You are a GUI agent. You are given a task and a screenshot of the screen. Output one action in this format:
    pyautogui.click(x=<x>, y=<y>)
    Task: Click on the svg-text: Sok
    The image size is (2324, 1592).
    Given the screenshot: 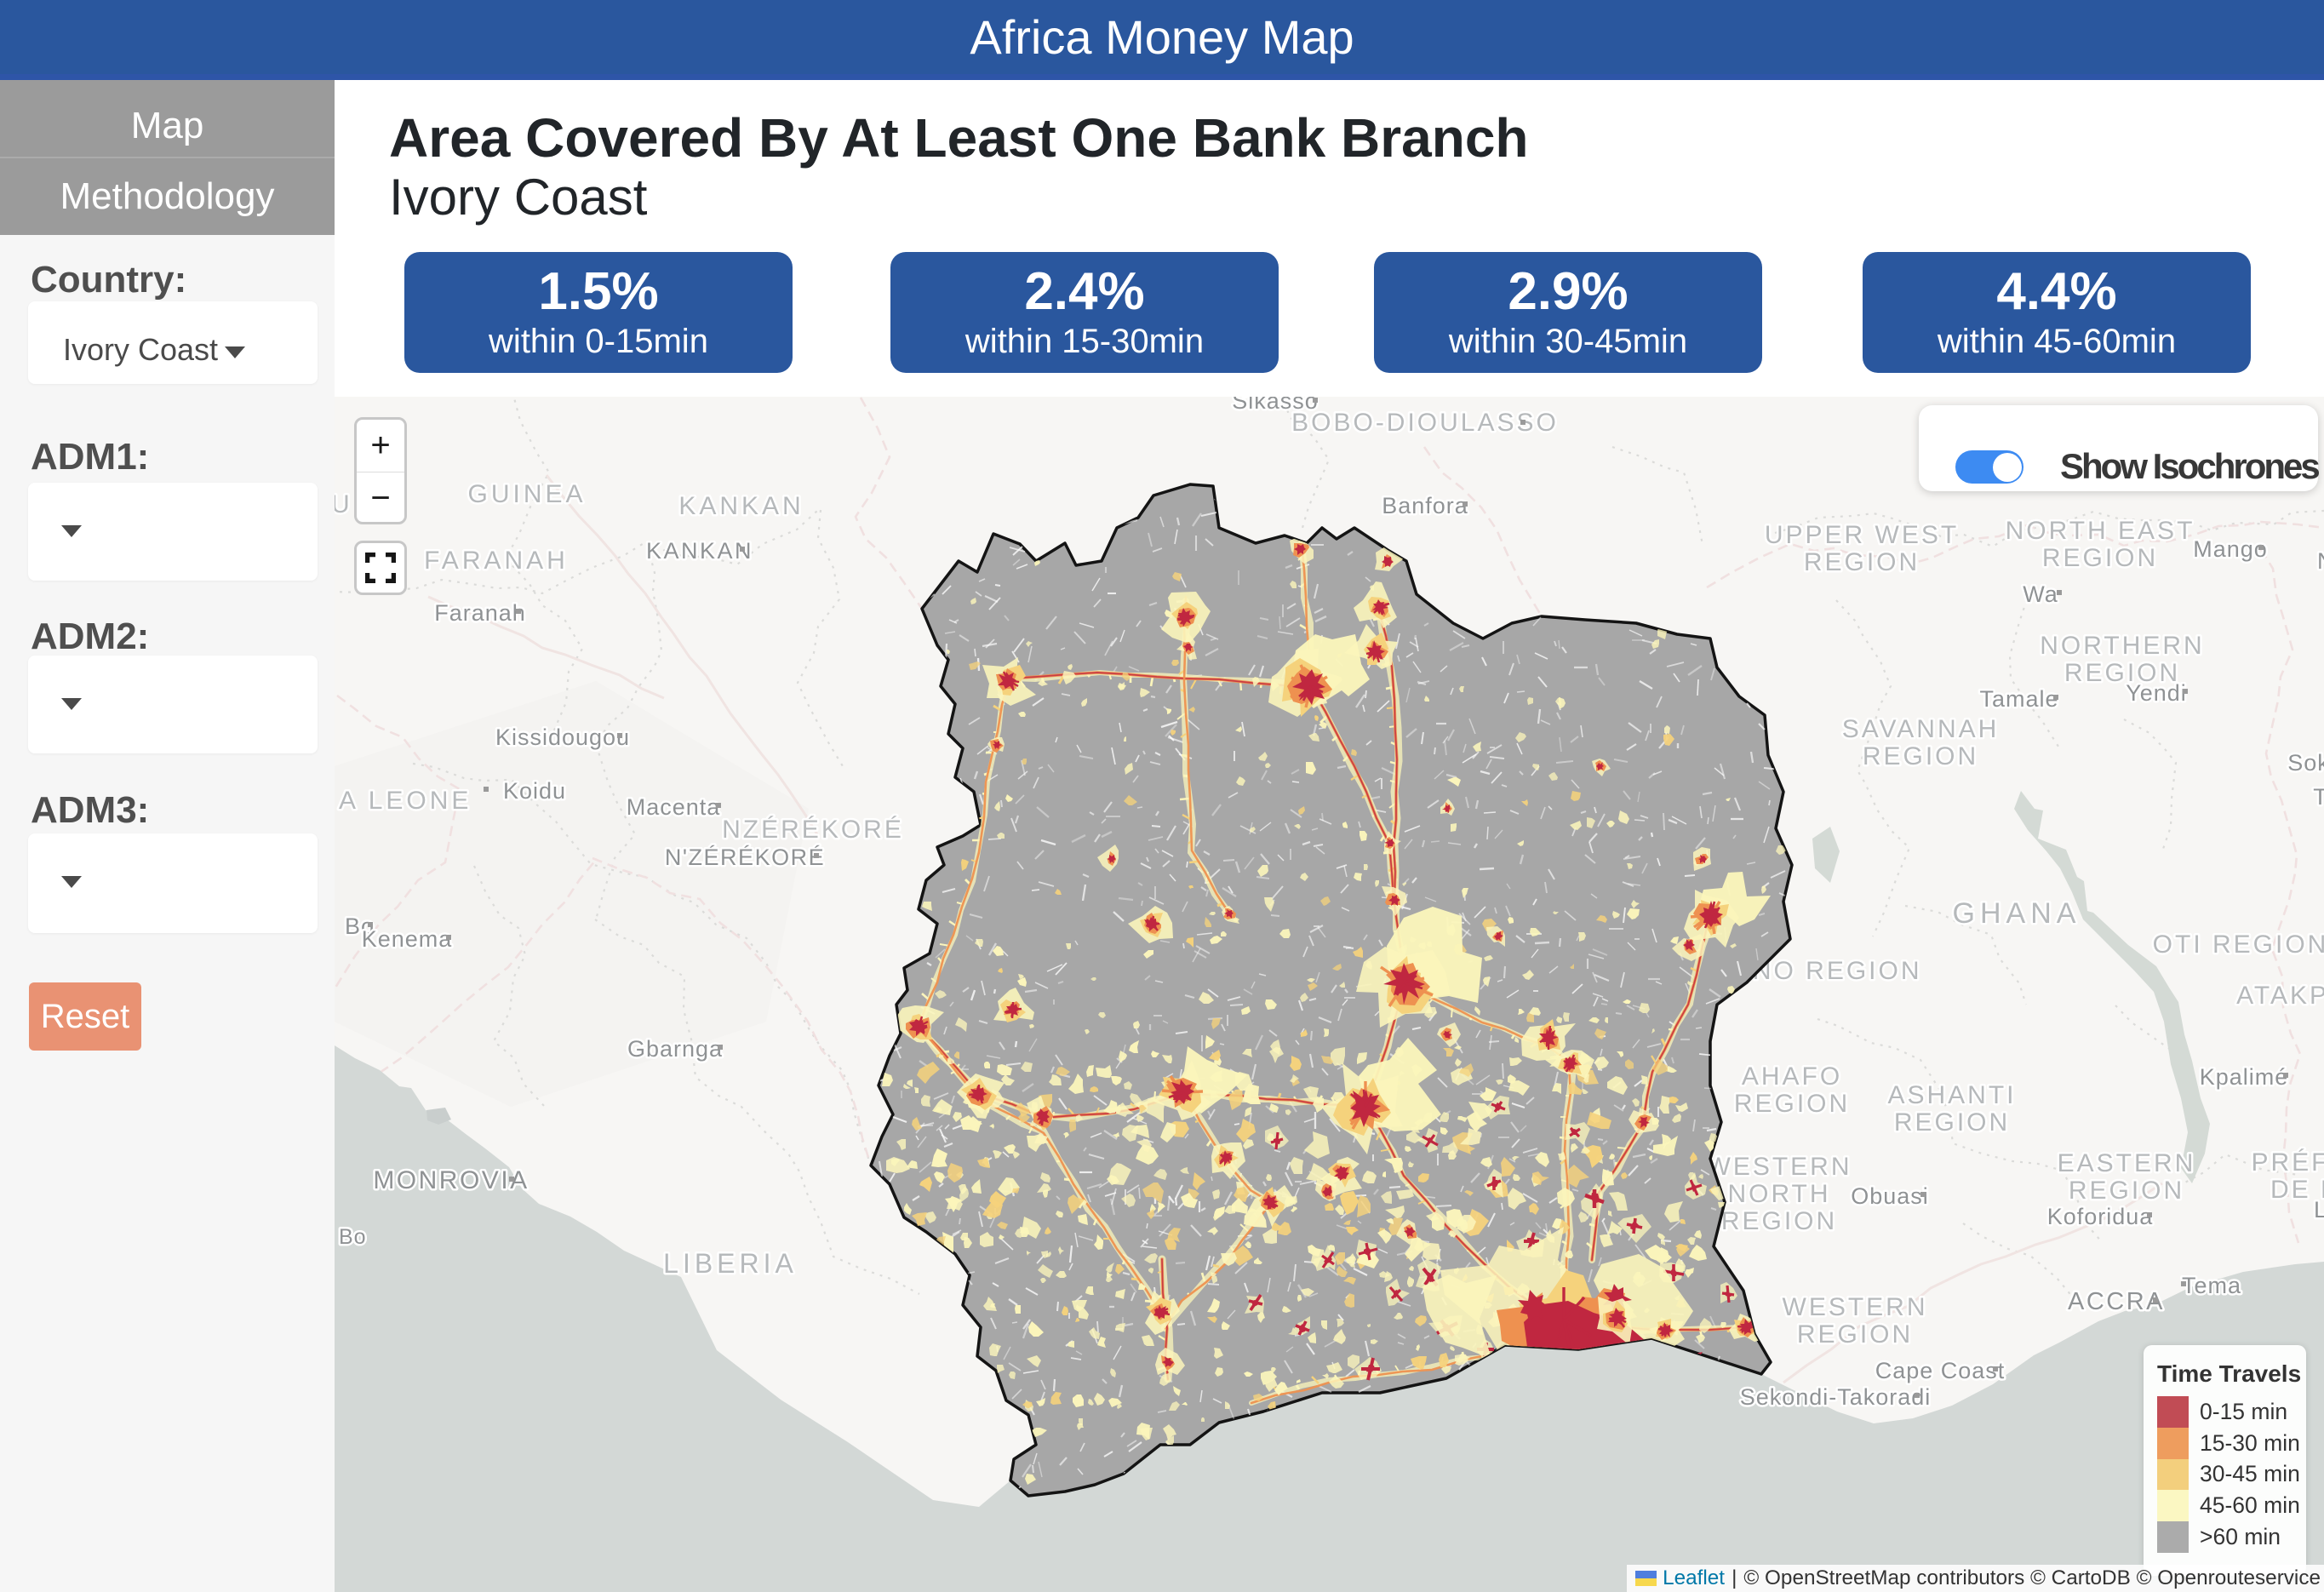 What is the action you would take?
    pyautogui.click(x=2305, y=763)
    